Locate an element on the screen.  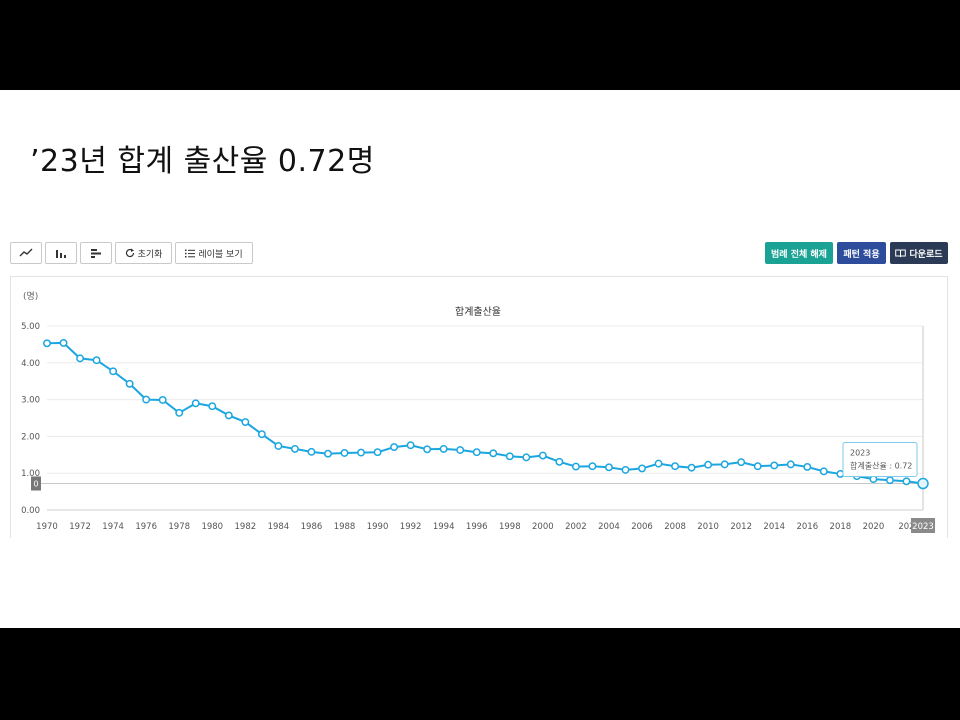
x-highlight-box is located at coordinates (923, 525).